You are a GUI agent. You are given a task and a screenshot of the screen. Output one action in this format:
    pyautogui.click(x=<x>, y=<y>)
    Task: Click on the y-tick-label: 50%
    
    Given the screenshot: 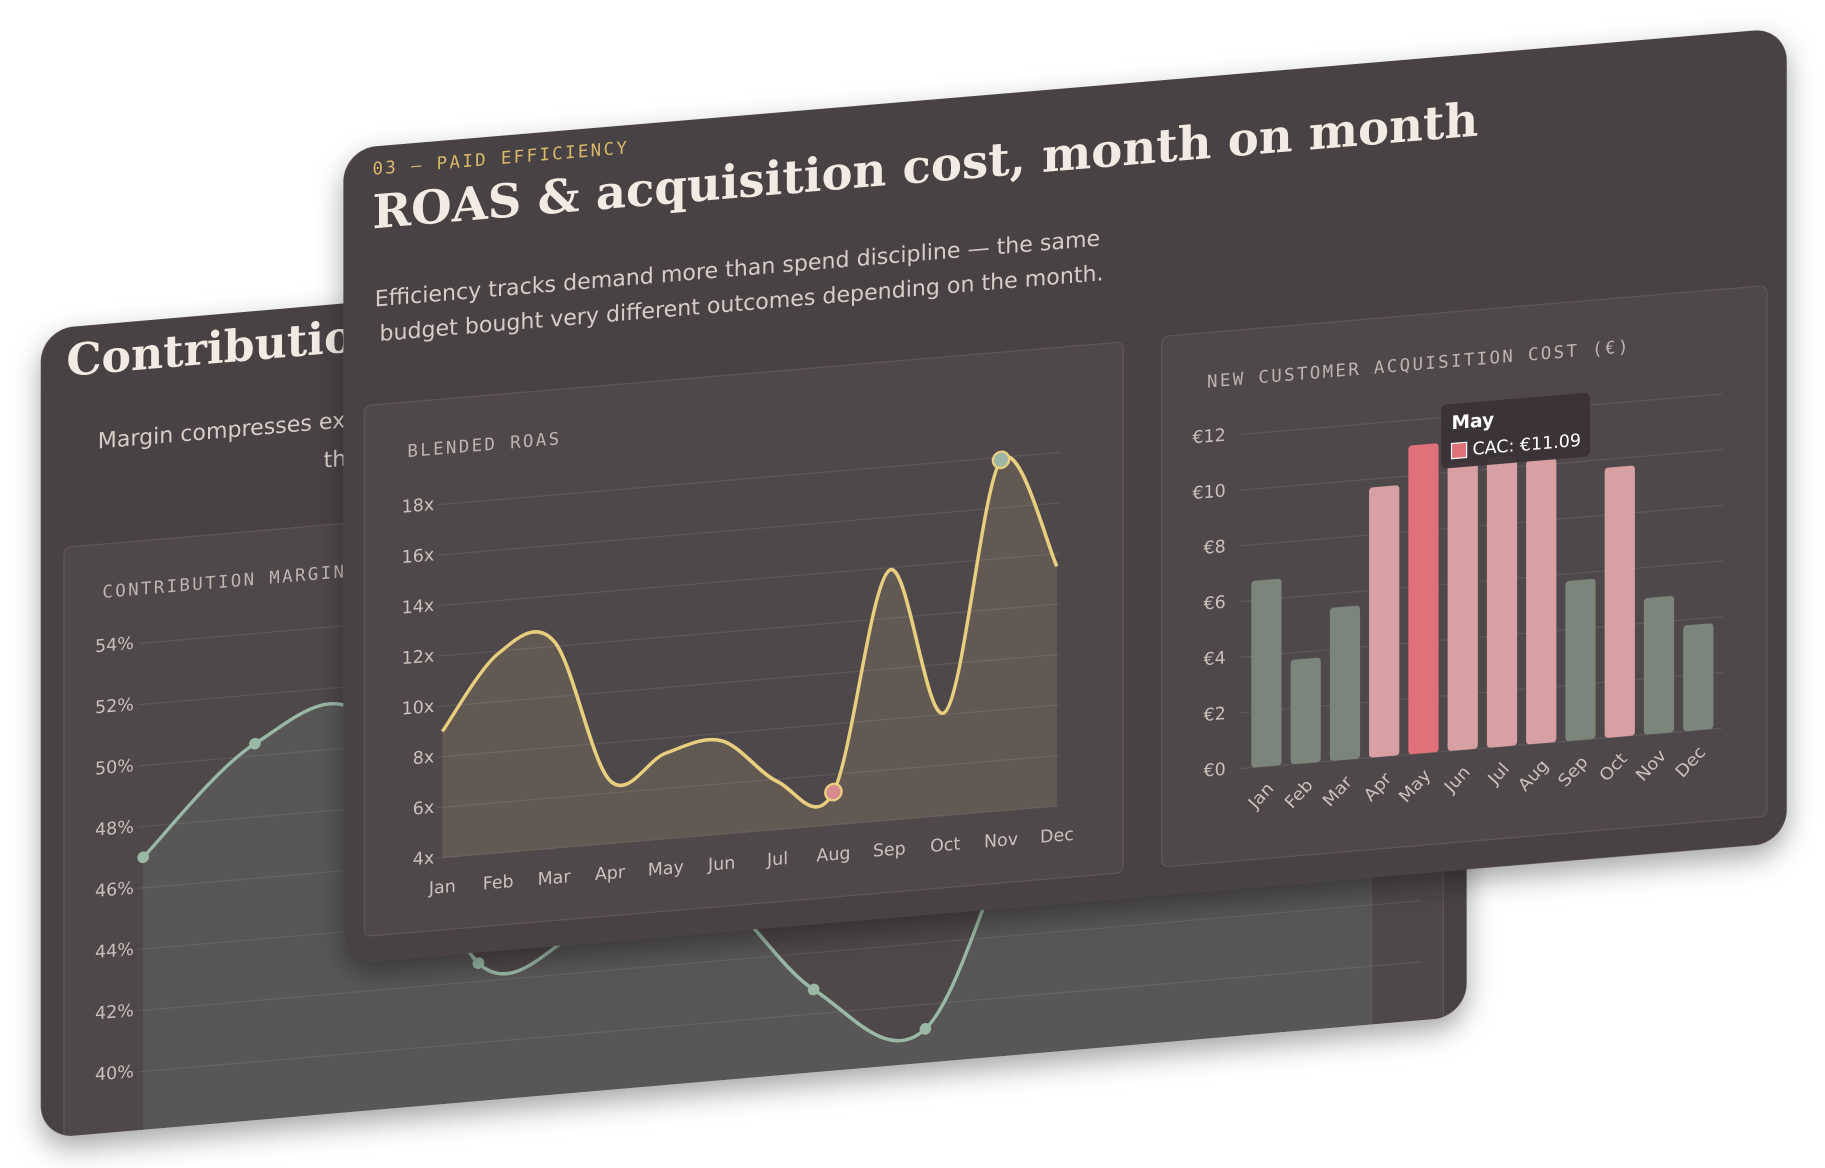 What is the action you would take?
    pyautogui.click(x=114, y=767)
    